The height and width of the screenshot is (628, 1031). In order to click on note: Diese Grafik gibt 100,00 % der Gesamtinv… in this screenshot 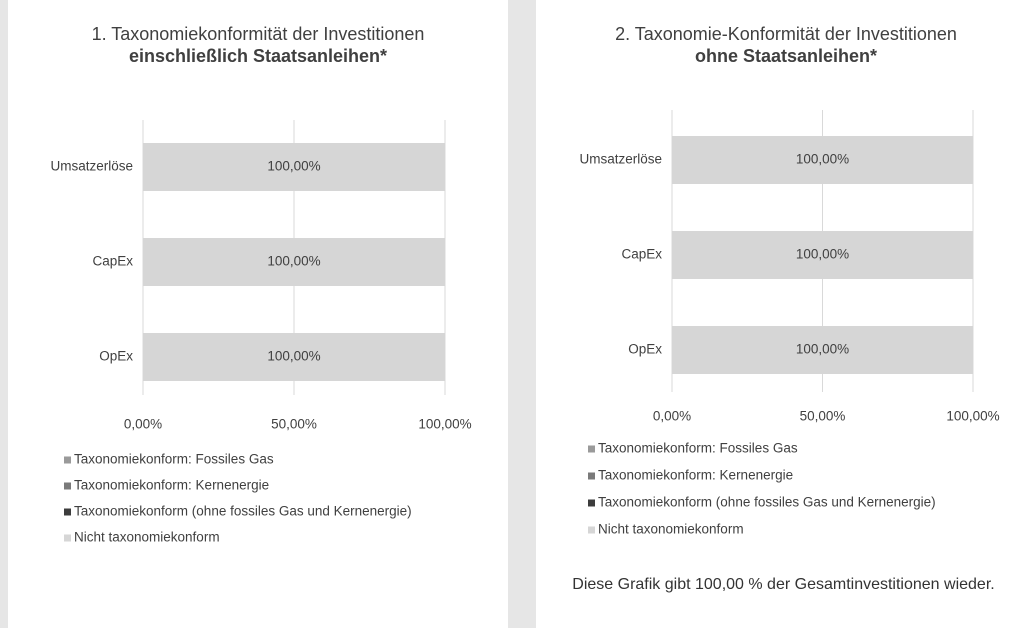, I will do `click(783, 584)`.